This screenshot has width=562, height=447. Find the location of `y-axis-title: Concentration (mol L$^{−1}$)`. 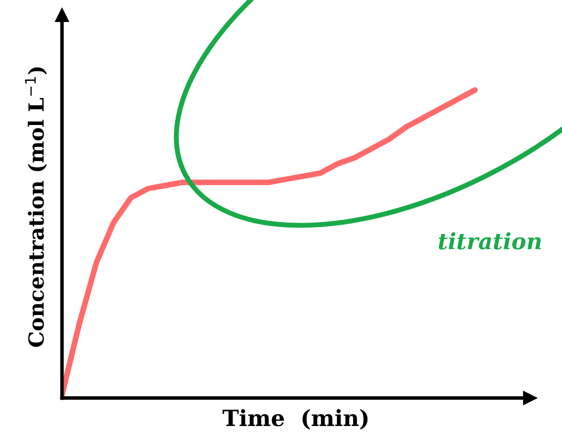

y-axis-title: Concentration (mol L$^{−1}$) is located at coordinates (36, 207).